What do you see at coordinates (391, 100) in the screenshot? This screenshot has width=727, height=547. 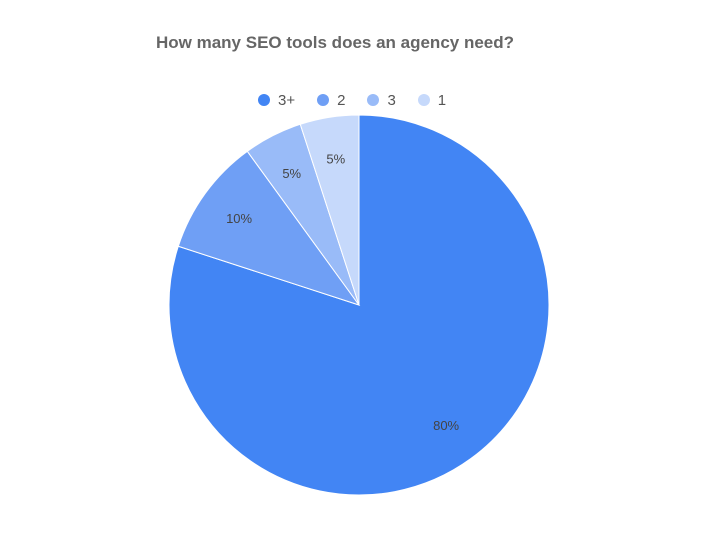 I see `legend-label: 3` at bounding box center [391, 100].